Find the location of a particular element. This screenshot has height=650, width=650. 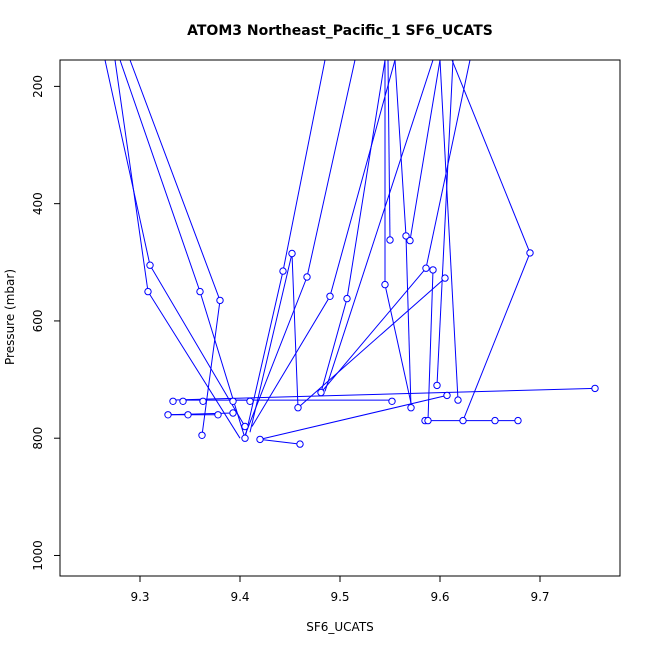

x-tick-label-1: 9.4 is located at coordinates (239, 597).